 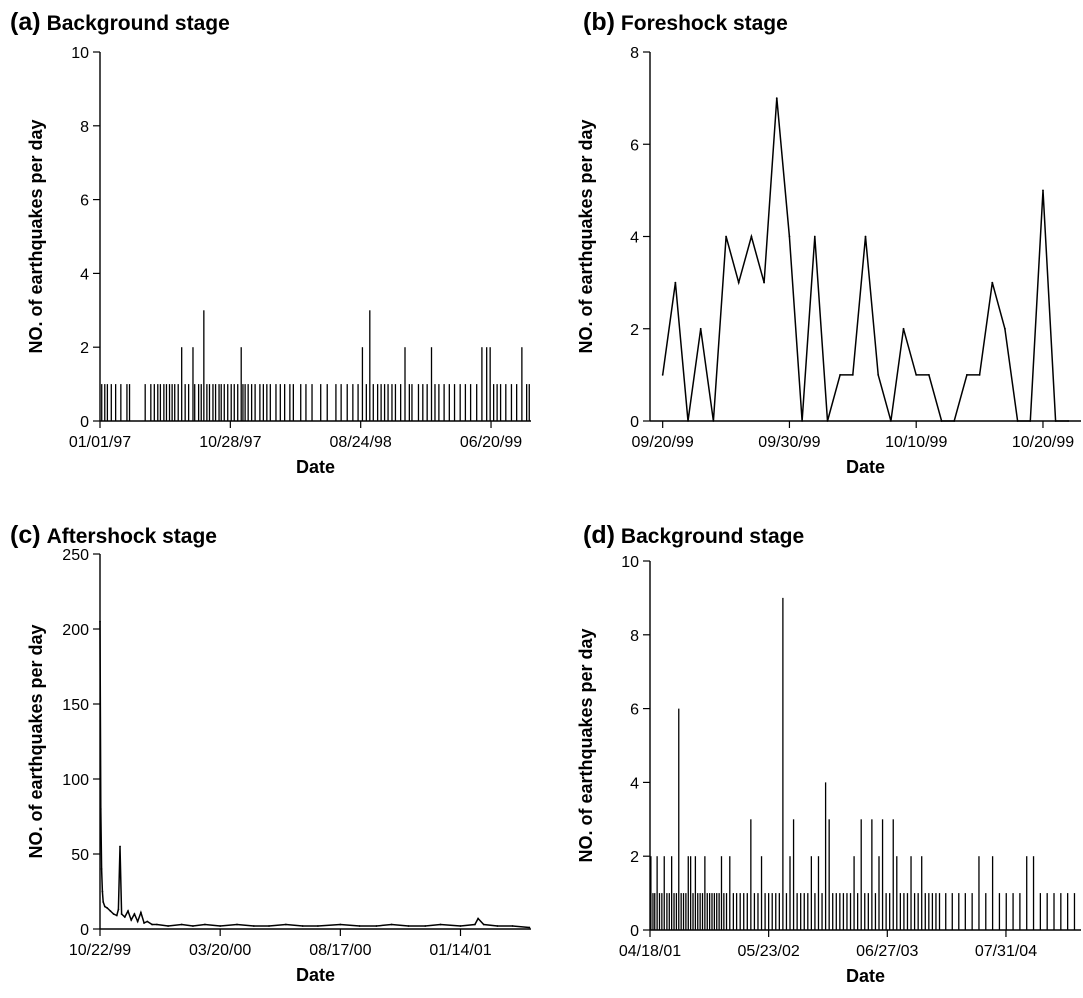 What do you see at coordinates (75, 630) in the screenshot?
I see `y-tick-label: 200` at bounding box center [75, 630].